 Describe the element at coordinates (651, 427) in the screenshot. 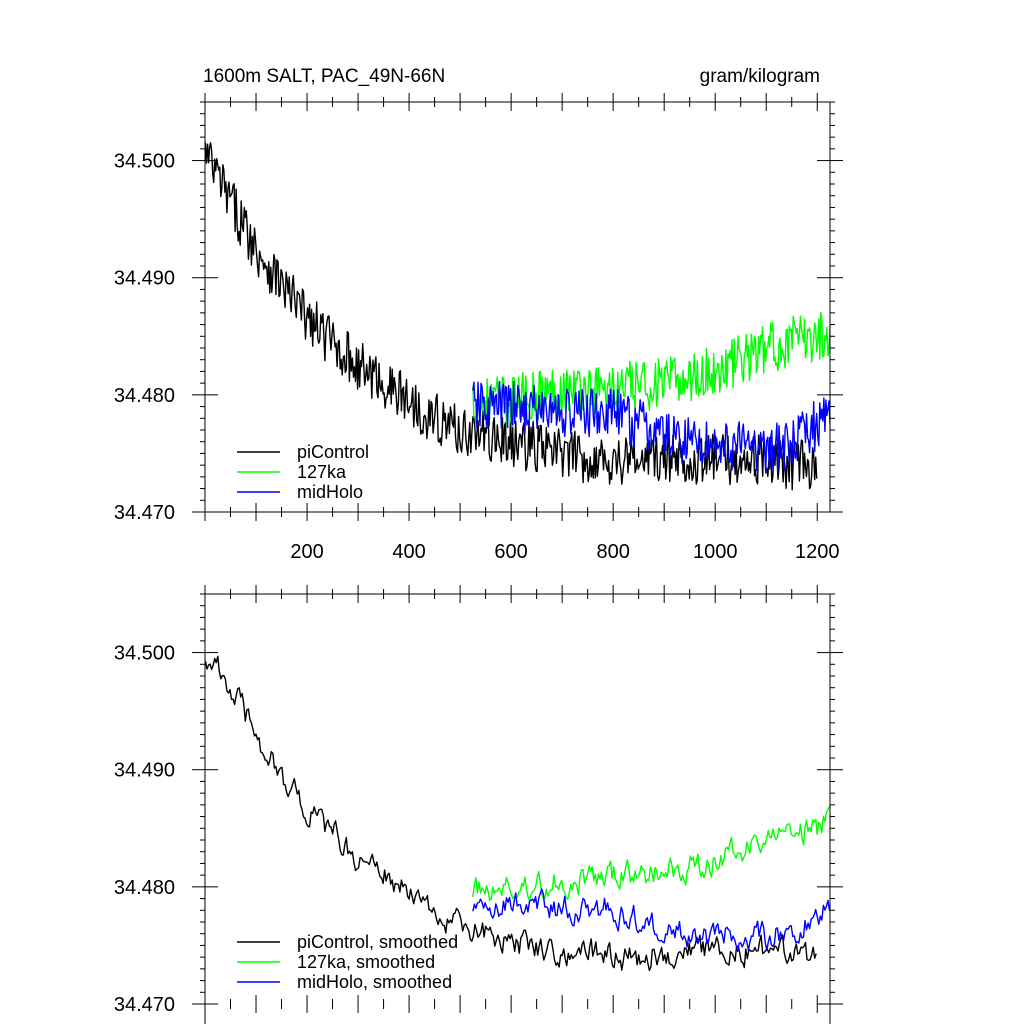

I see `series-line-midholo` at that location.